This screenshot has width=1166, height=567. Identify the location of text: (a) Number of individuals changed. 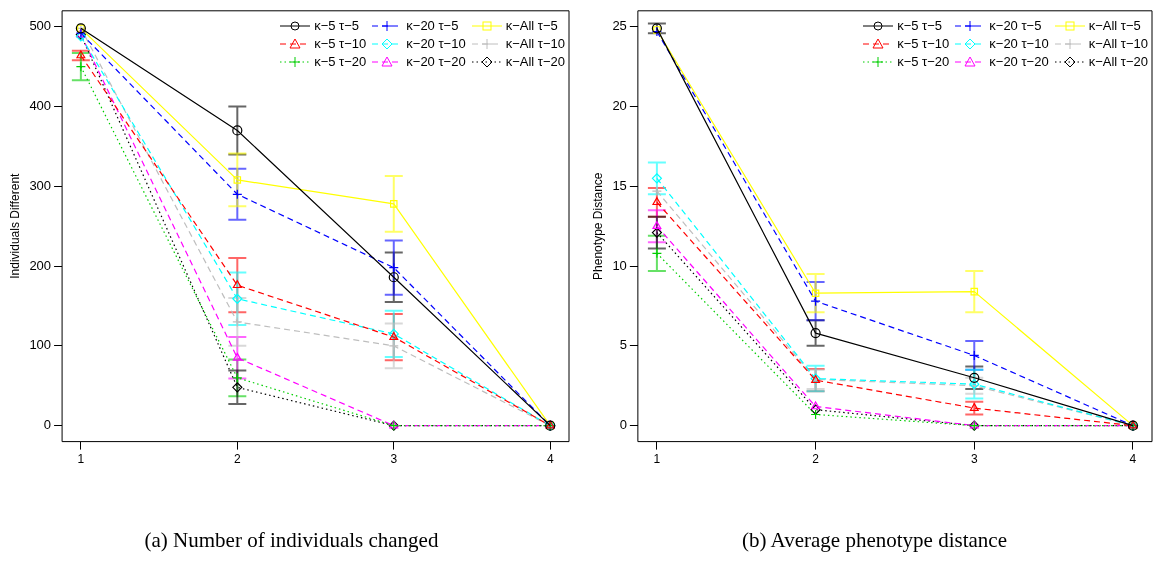
(291, 540).